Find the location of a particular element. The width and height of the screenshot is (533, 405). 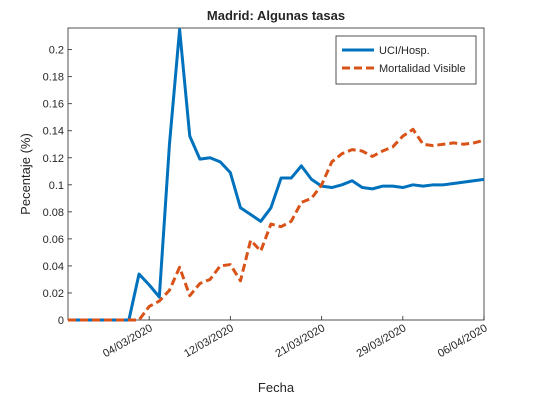

legend-label: UCI/Hosp. is located at coordinates (404, 51).